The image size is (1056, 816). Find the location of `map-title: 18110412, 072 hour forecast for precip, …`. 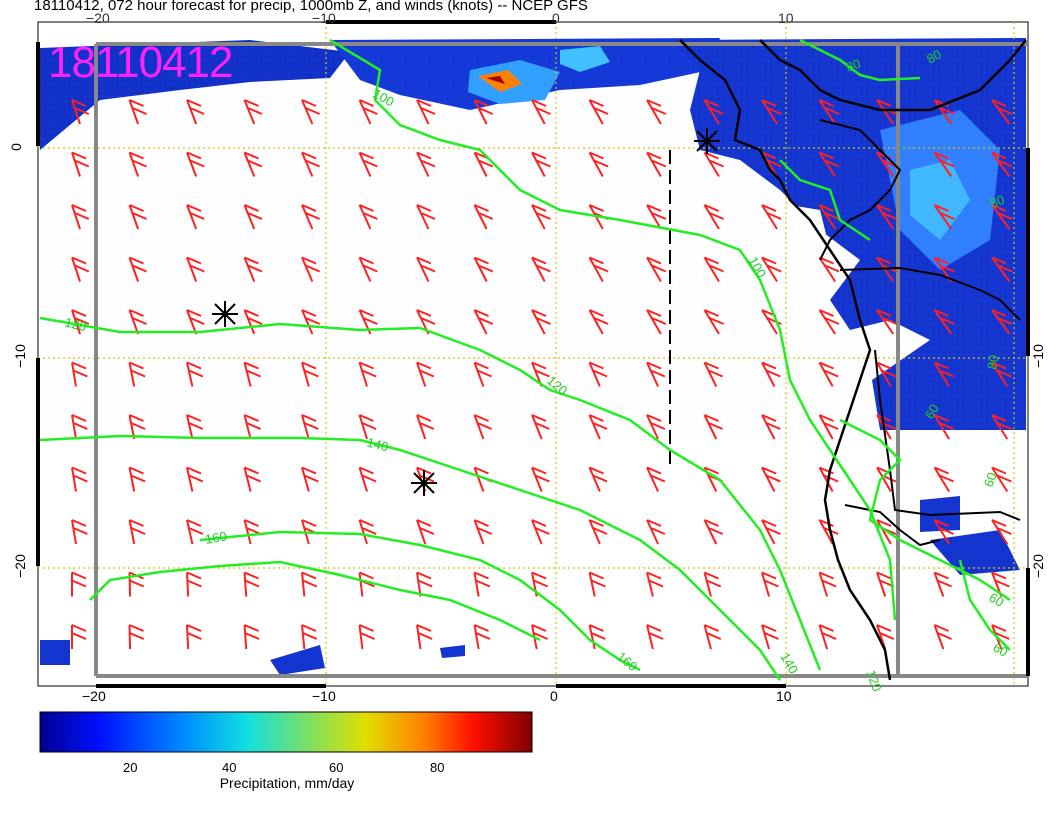

map-title: 18110412, 072 hour forecast for precip, … is located at coordinates (311, 7).